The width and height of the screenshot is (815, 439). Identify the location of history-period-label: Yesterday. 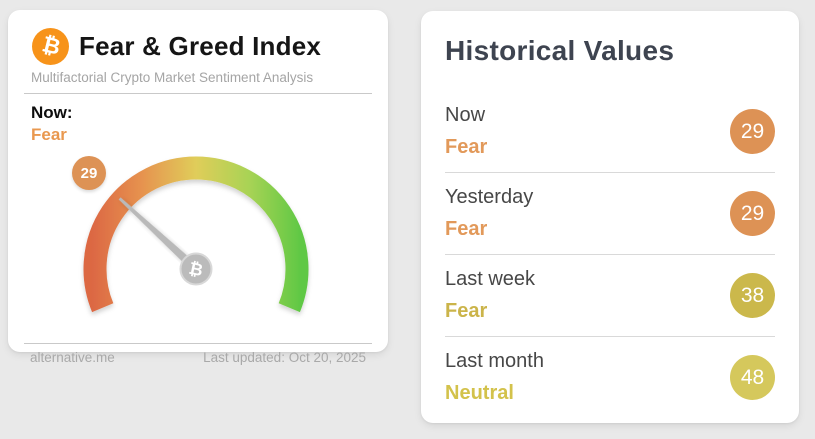
(489, 197).